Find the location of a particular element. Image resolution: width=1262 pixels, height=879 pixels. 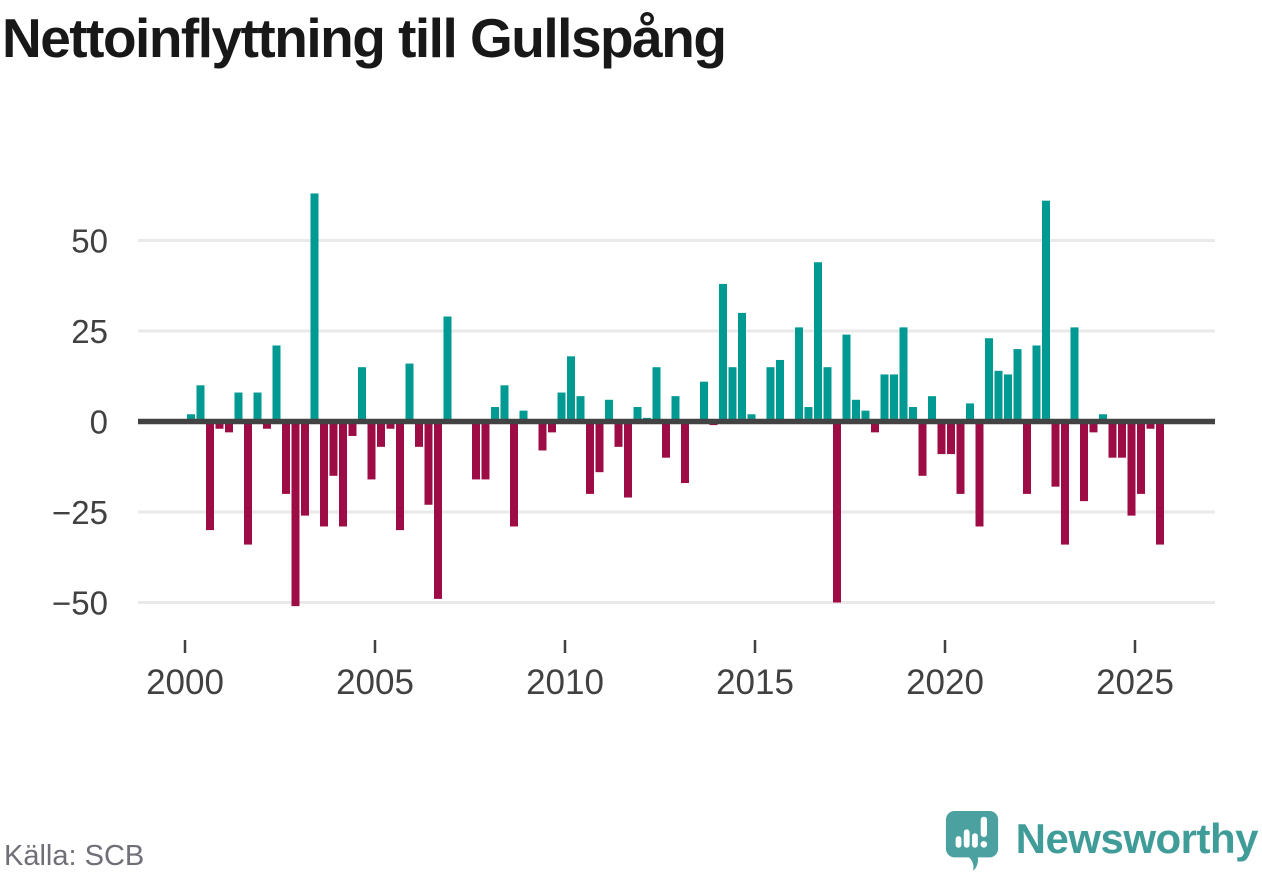

bar-2010-q3 is located at coordinates (590, 457).